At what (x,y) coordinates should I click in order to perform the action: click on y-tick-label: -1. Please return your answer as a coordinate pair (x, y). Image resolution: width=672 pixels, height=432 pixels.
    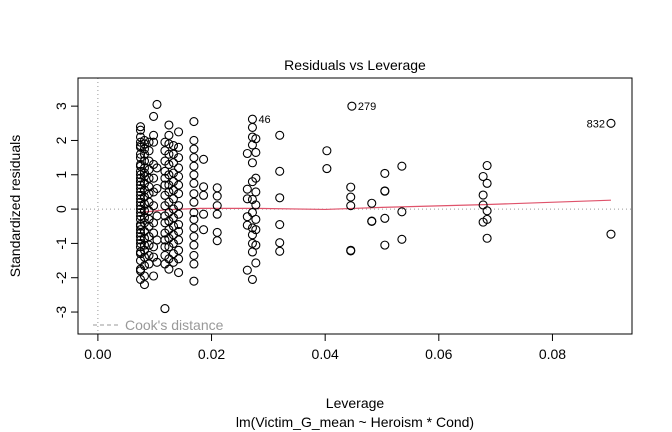
    Looking at the image, I should click on (61, 243).